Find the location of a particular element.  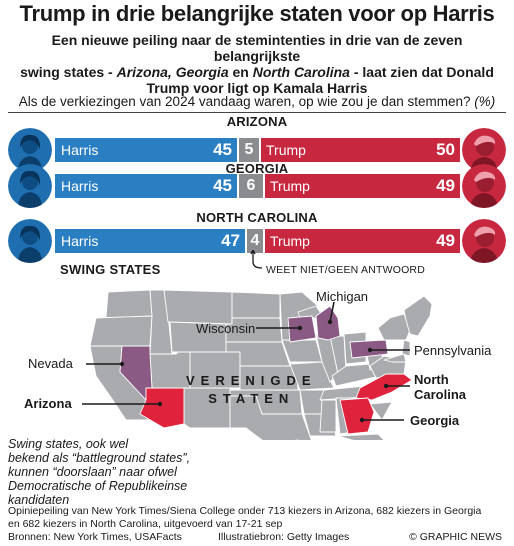

state-title: GEORGIA is located at coordinates (257, 168).